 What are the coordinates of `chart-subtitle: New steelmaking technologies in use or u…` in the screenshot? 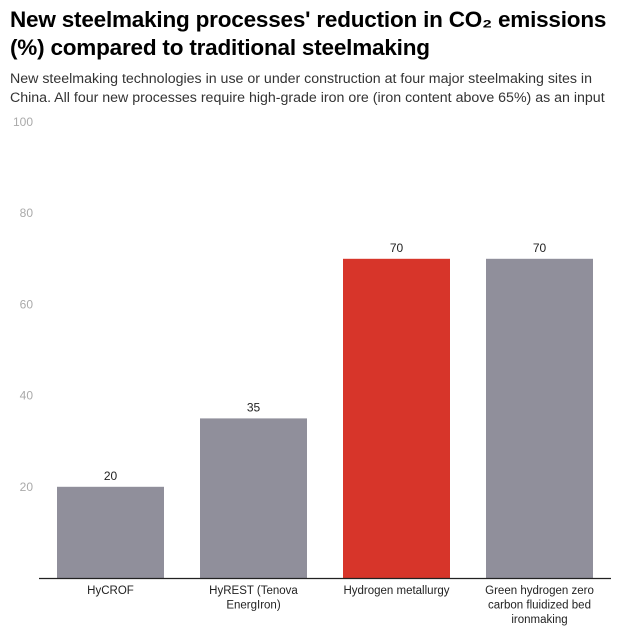 It's located at (307, 88).